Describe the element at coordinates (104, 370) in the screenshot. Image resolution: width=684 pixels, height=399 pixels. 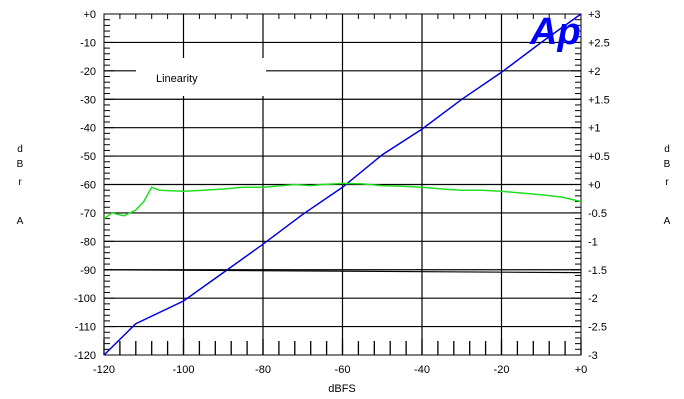
I see `x-tick-label: -120` at that location.